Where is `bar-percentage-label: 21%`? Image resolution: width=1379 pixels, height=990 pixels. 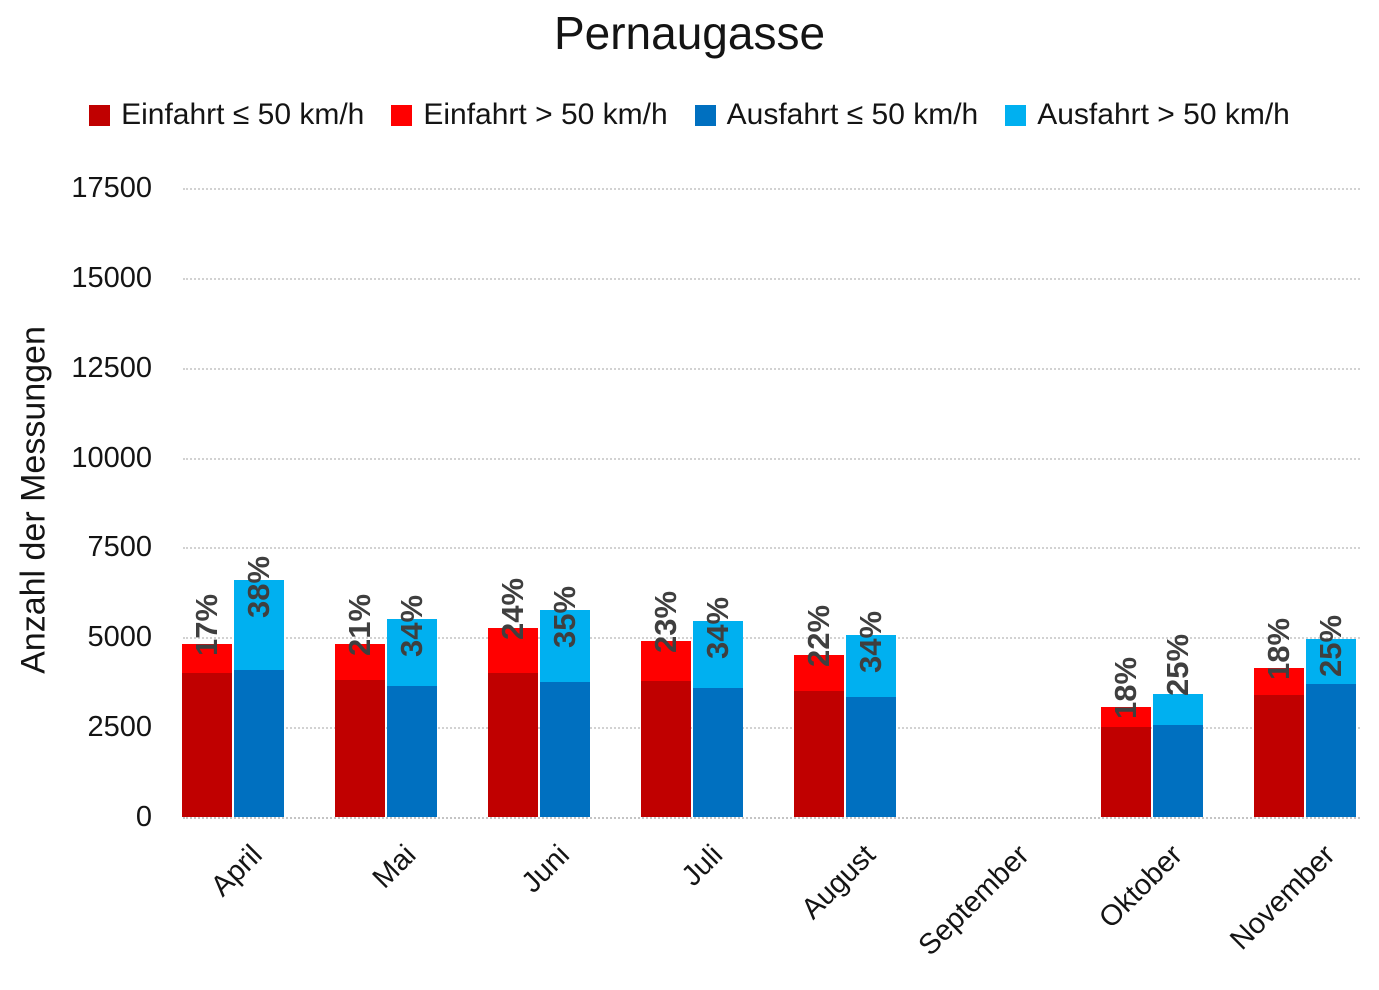
bar-percentage-label: 21% is located at coordinates (359, 625).